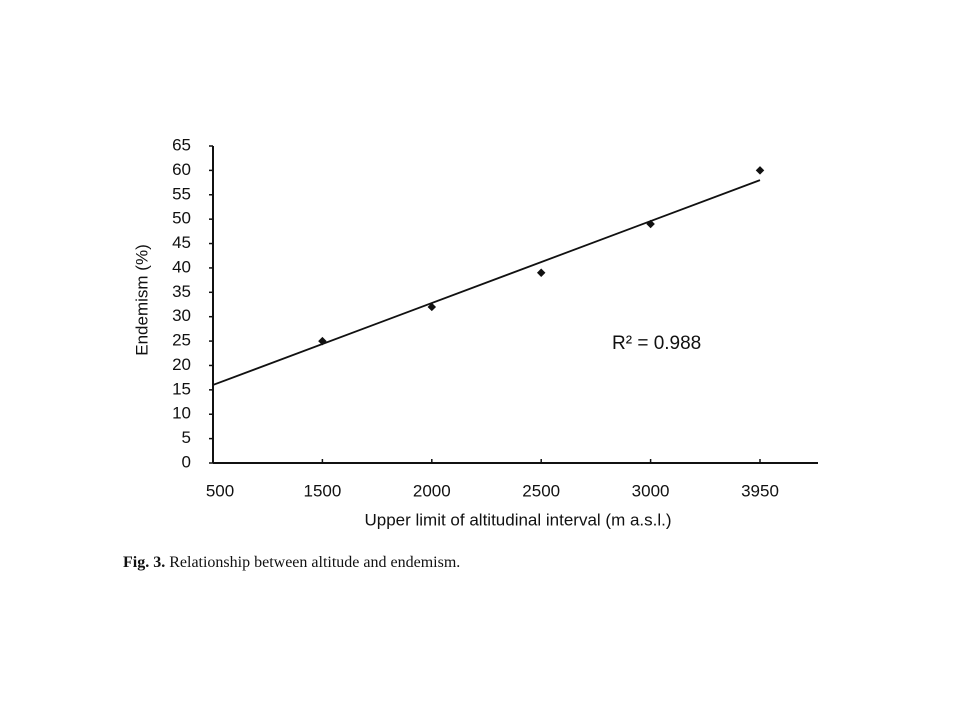 Image resolution: width=960 pixels, height=720 pixels. I want to click on y-tick-label: 60, so click(181, 169).